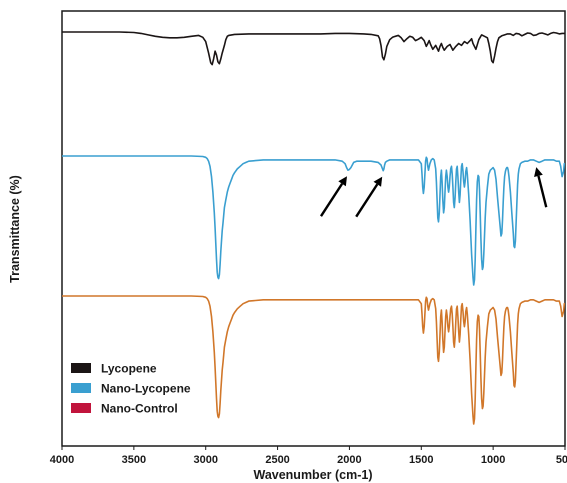 The image size is (567, 483). What do you see at coordinates (15, 229) in the screenshot?
I see `y-axis-title: Transmittance (%)` at bounding box center [15, 229].